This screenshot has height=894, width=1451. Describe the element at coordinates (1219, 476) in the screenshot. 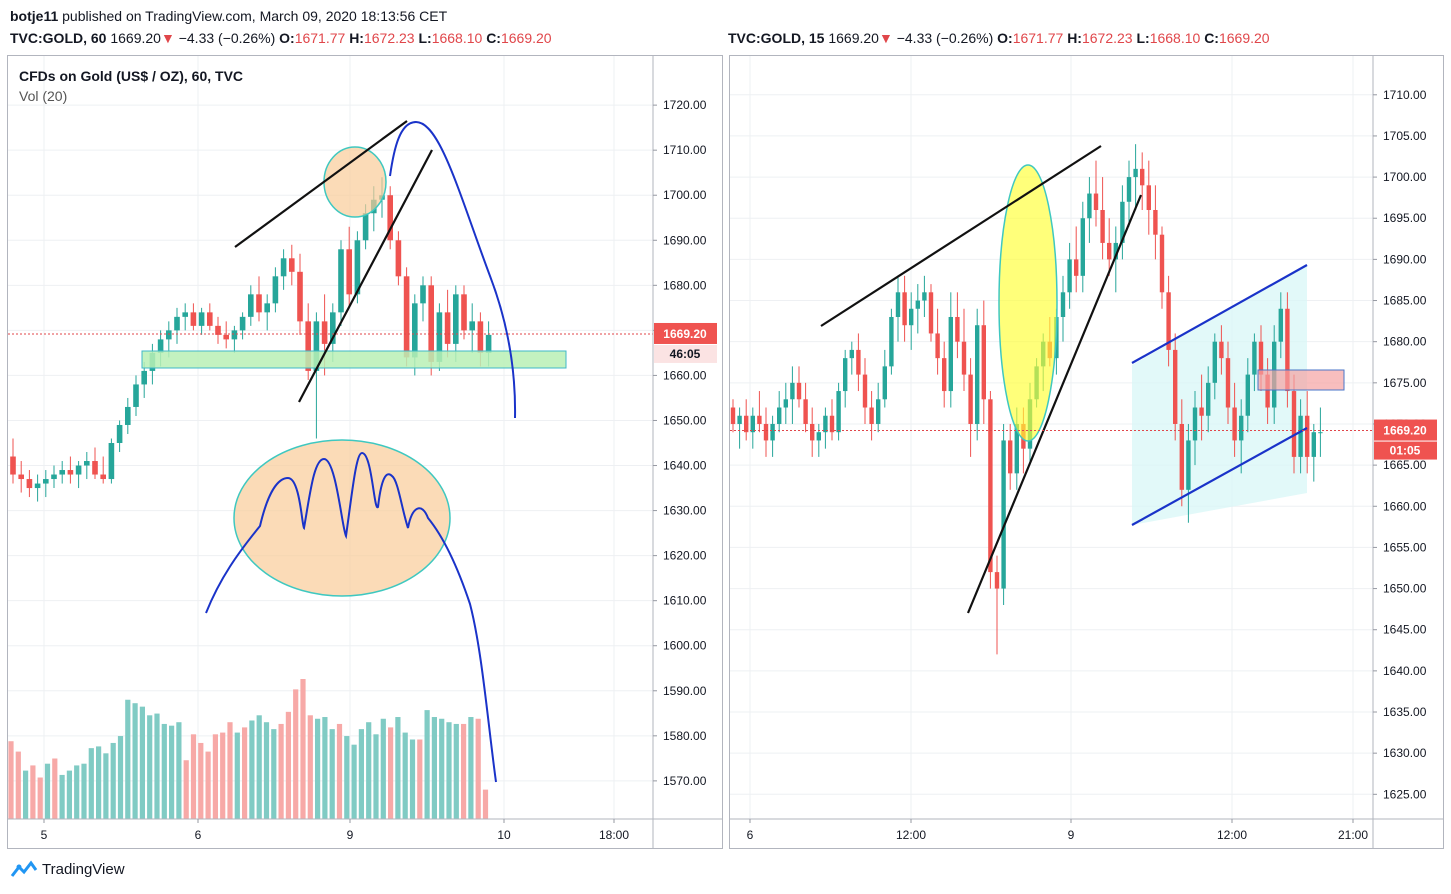

I see `channel-lower-line` at that location.